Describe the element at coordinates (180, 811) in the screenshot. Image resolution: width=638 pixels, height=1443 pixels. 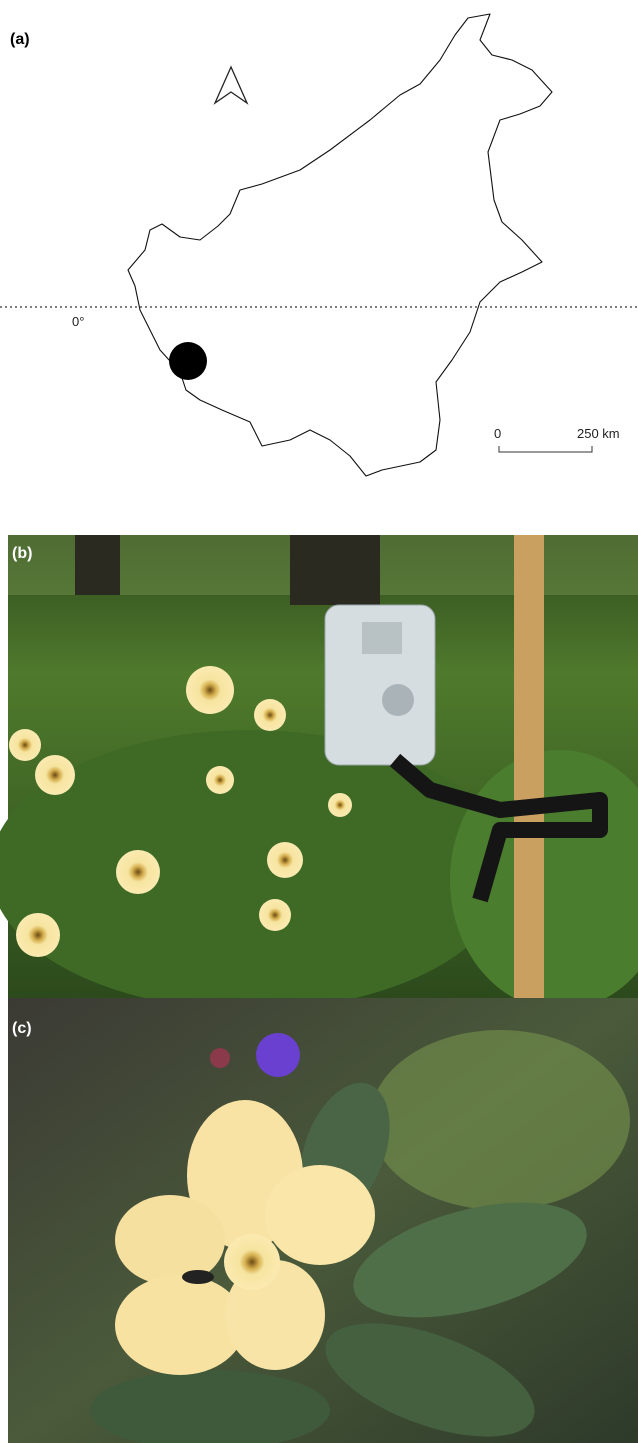
I see `flowers` at that location.